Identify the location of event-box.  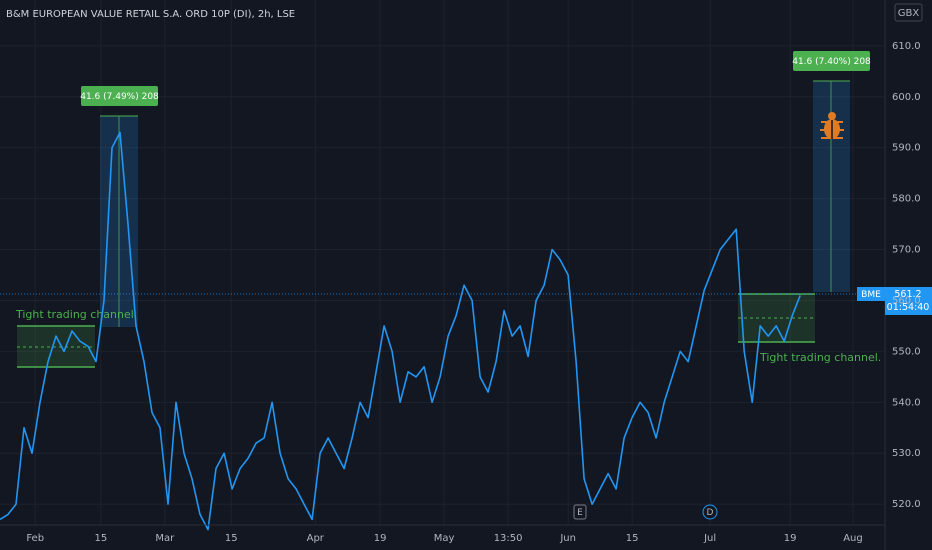
(580, 512).